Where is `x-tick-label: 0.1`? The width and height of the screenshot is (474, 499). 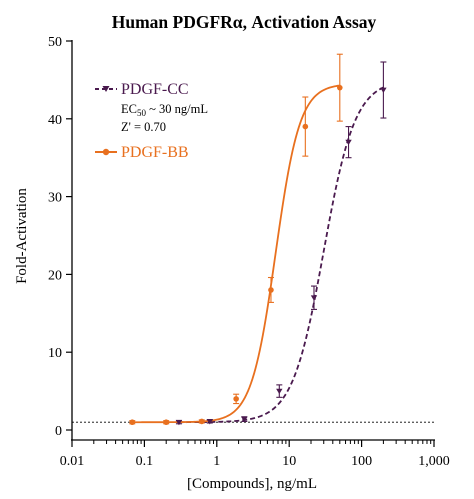
x-tick-label: 0.1 is located at coordinates (145, 461).